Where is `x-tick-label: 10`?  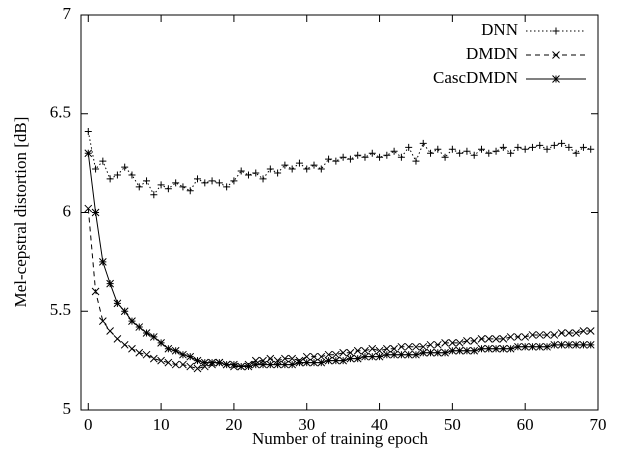
x-tick-label: 10 is located at coordinates (161, 424).